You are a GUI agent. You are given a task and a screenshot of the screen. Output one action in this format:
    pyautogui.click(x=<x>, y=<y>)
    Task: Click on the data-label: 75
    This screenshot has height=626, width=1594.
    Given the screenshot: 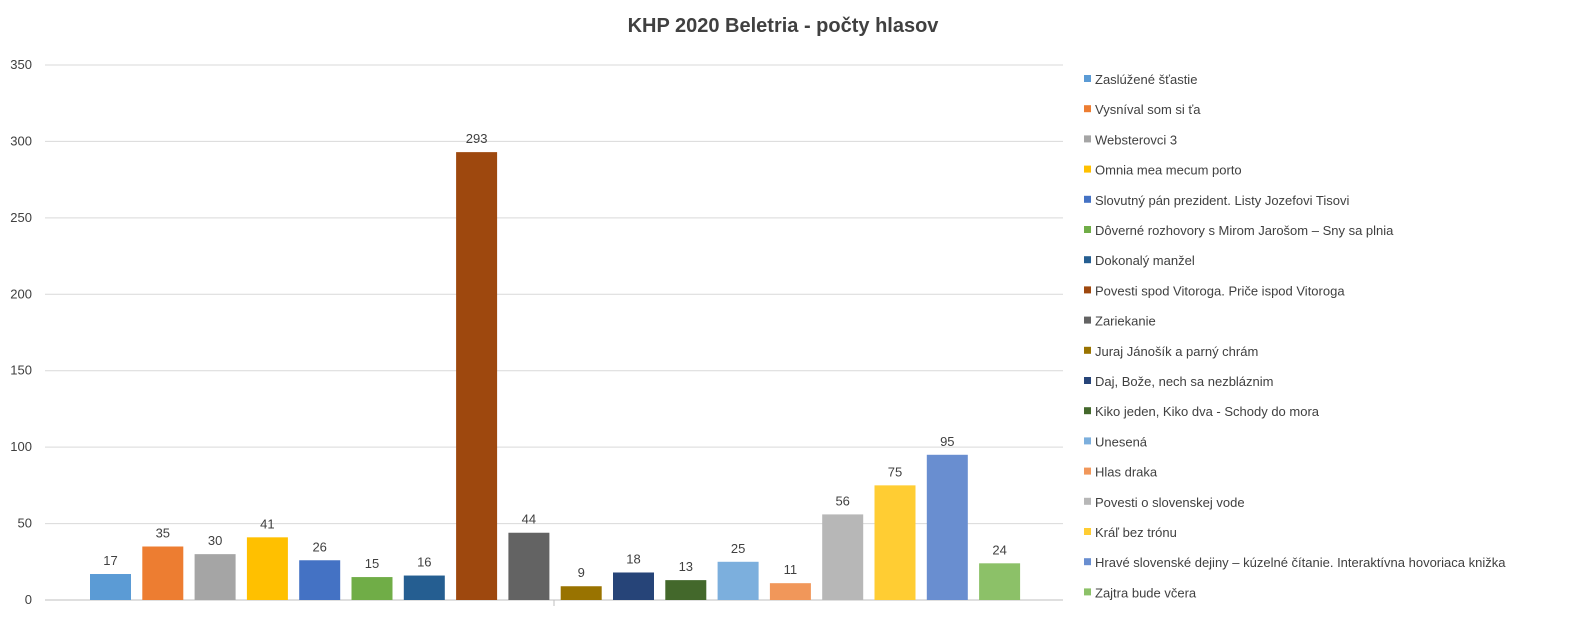 What is the action you would take?
    pyautogui.click(x=895, y=471)
    